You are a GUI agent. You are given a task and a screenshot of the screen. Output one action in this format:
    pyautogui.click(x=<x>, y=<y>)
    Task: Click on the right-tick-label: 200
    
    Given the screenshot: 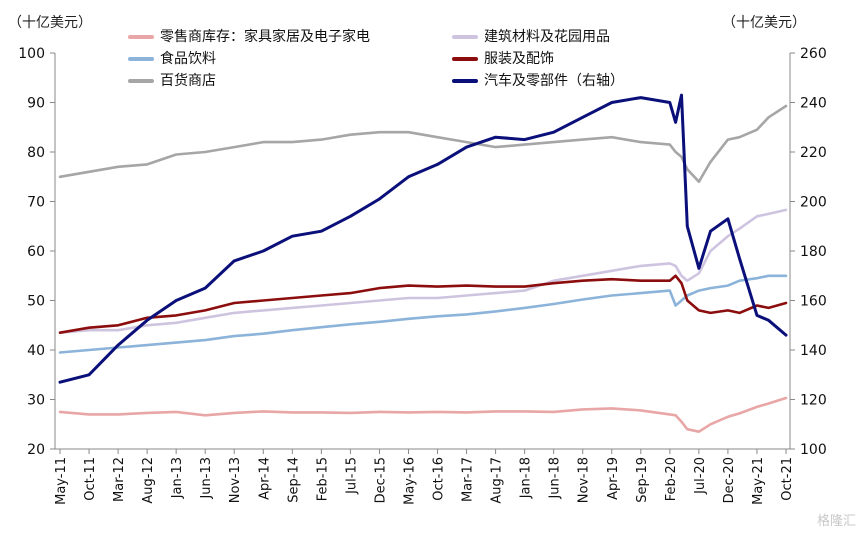 What is the action you would take?
    pyautogui.click(x=813, y=203)
    